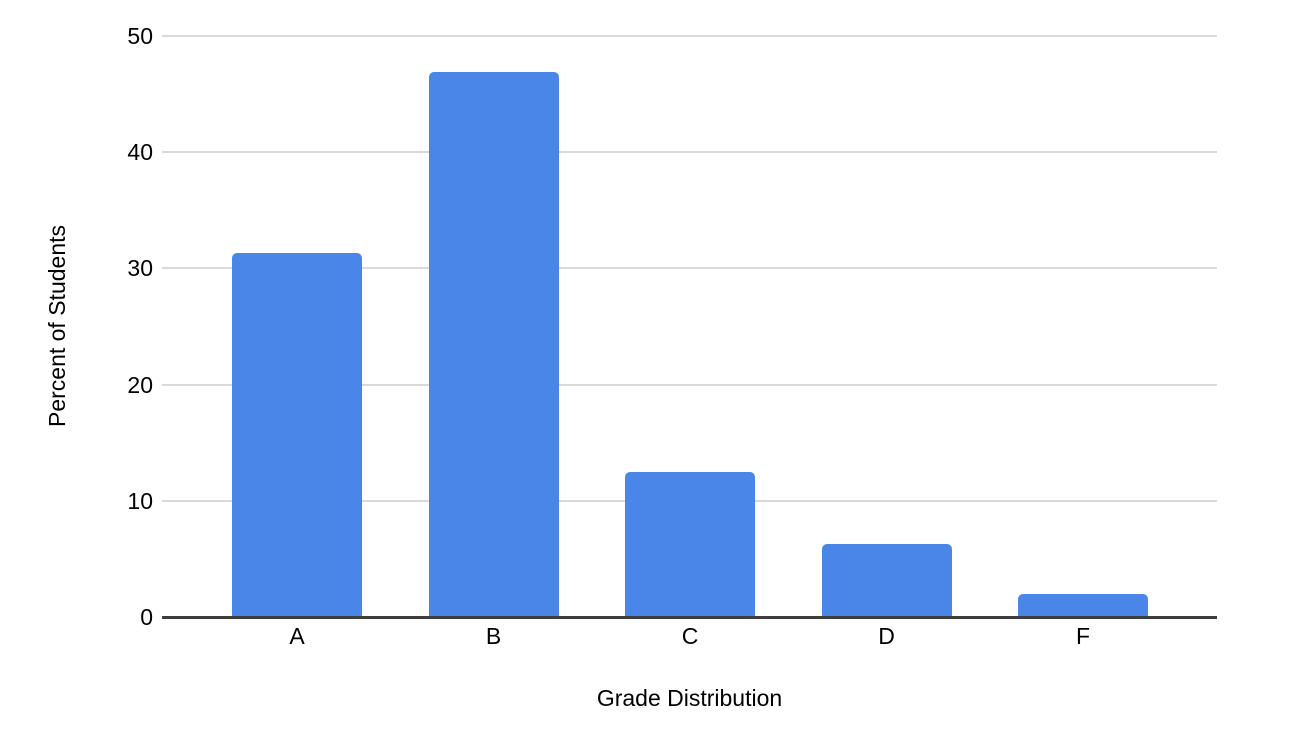 This screenshot has width=1312, height=742. I want to click on y-tick-label-20: 20, so click(140, 384).